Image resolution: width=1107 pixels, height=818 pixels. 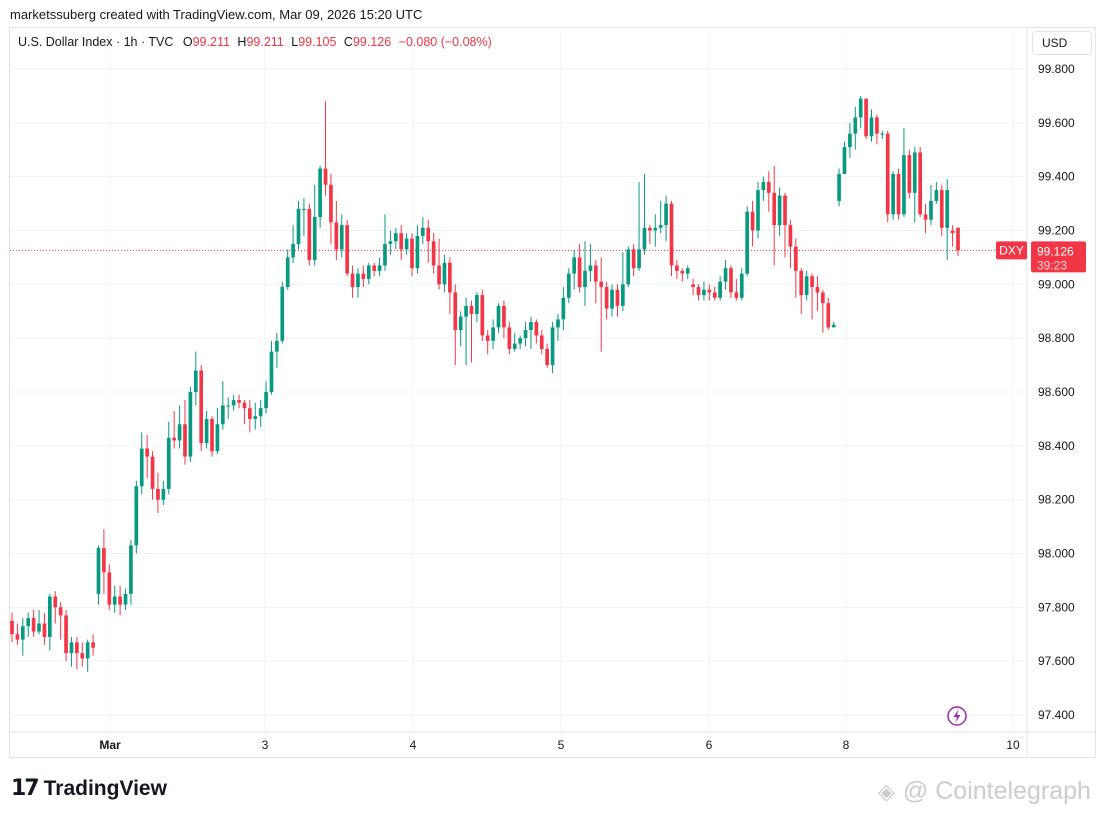 What do you see at coordinates (1056, 69) in the screenshot?
I see `y-tick-label: 99.800` at bounding box center [1056, 69].